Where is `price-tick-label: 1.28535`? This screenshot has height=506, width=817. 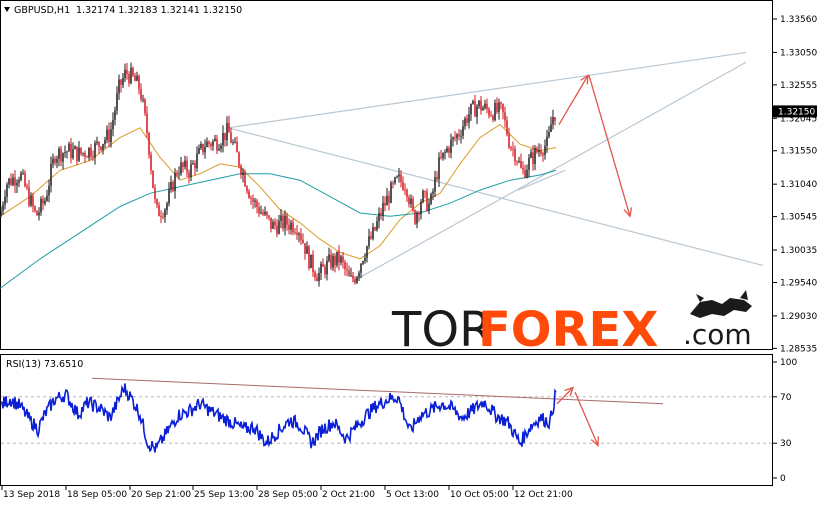 price-tick-label: 1.28535 is located at coordinates (798, 349).